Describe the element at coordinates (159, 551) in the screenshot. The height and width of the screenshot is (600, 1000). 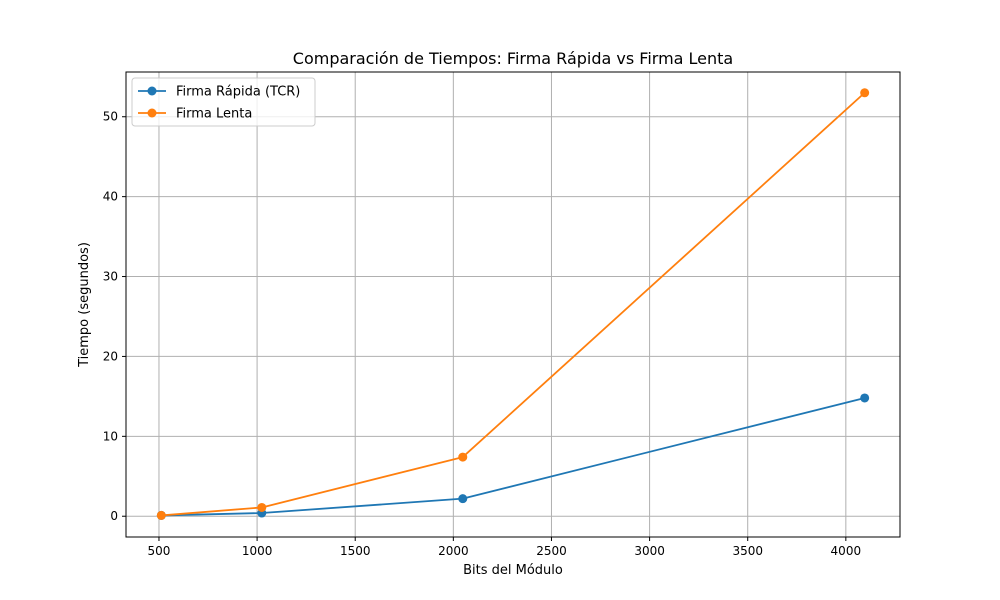
I see `x-tick-label: 500` at that location.